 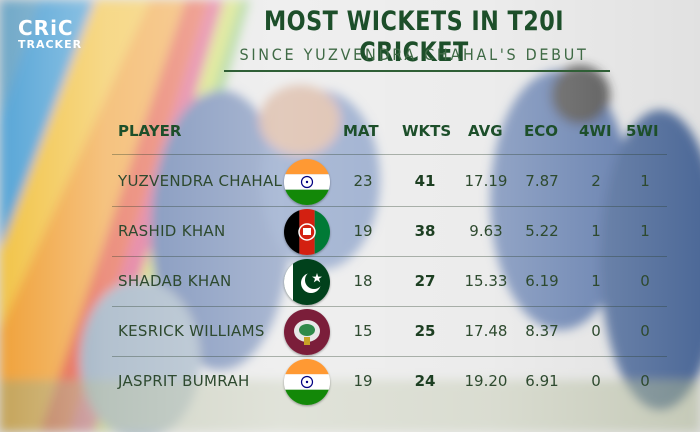 What do you see at coordinates (642, 131) in the screenshot?
I see `header-5wi: 5WI` at bounding box center [642, 131].